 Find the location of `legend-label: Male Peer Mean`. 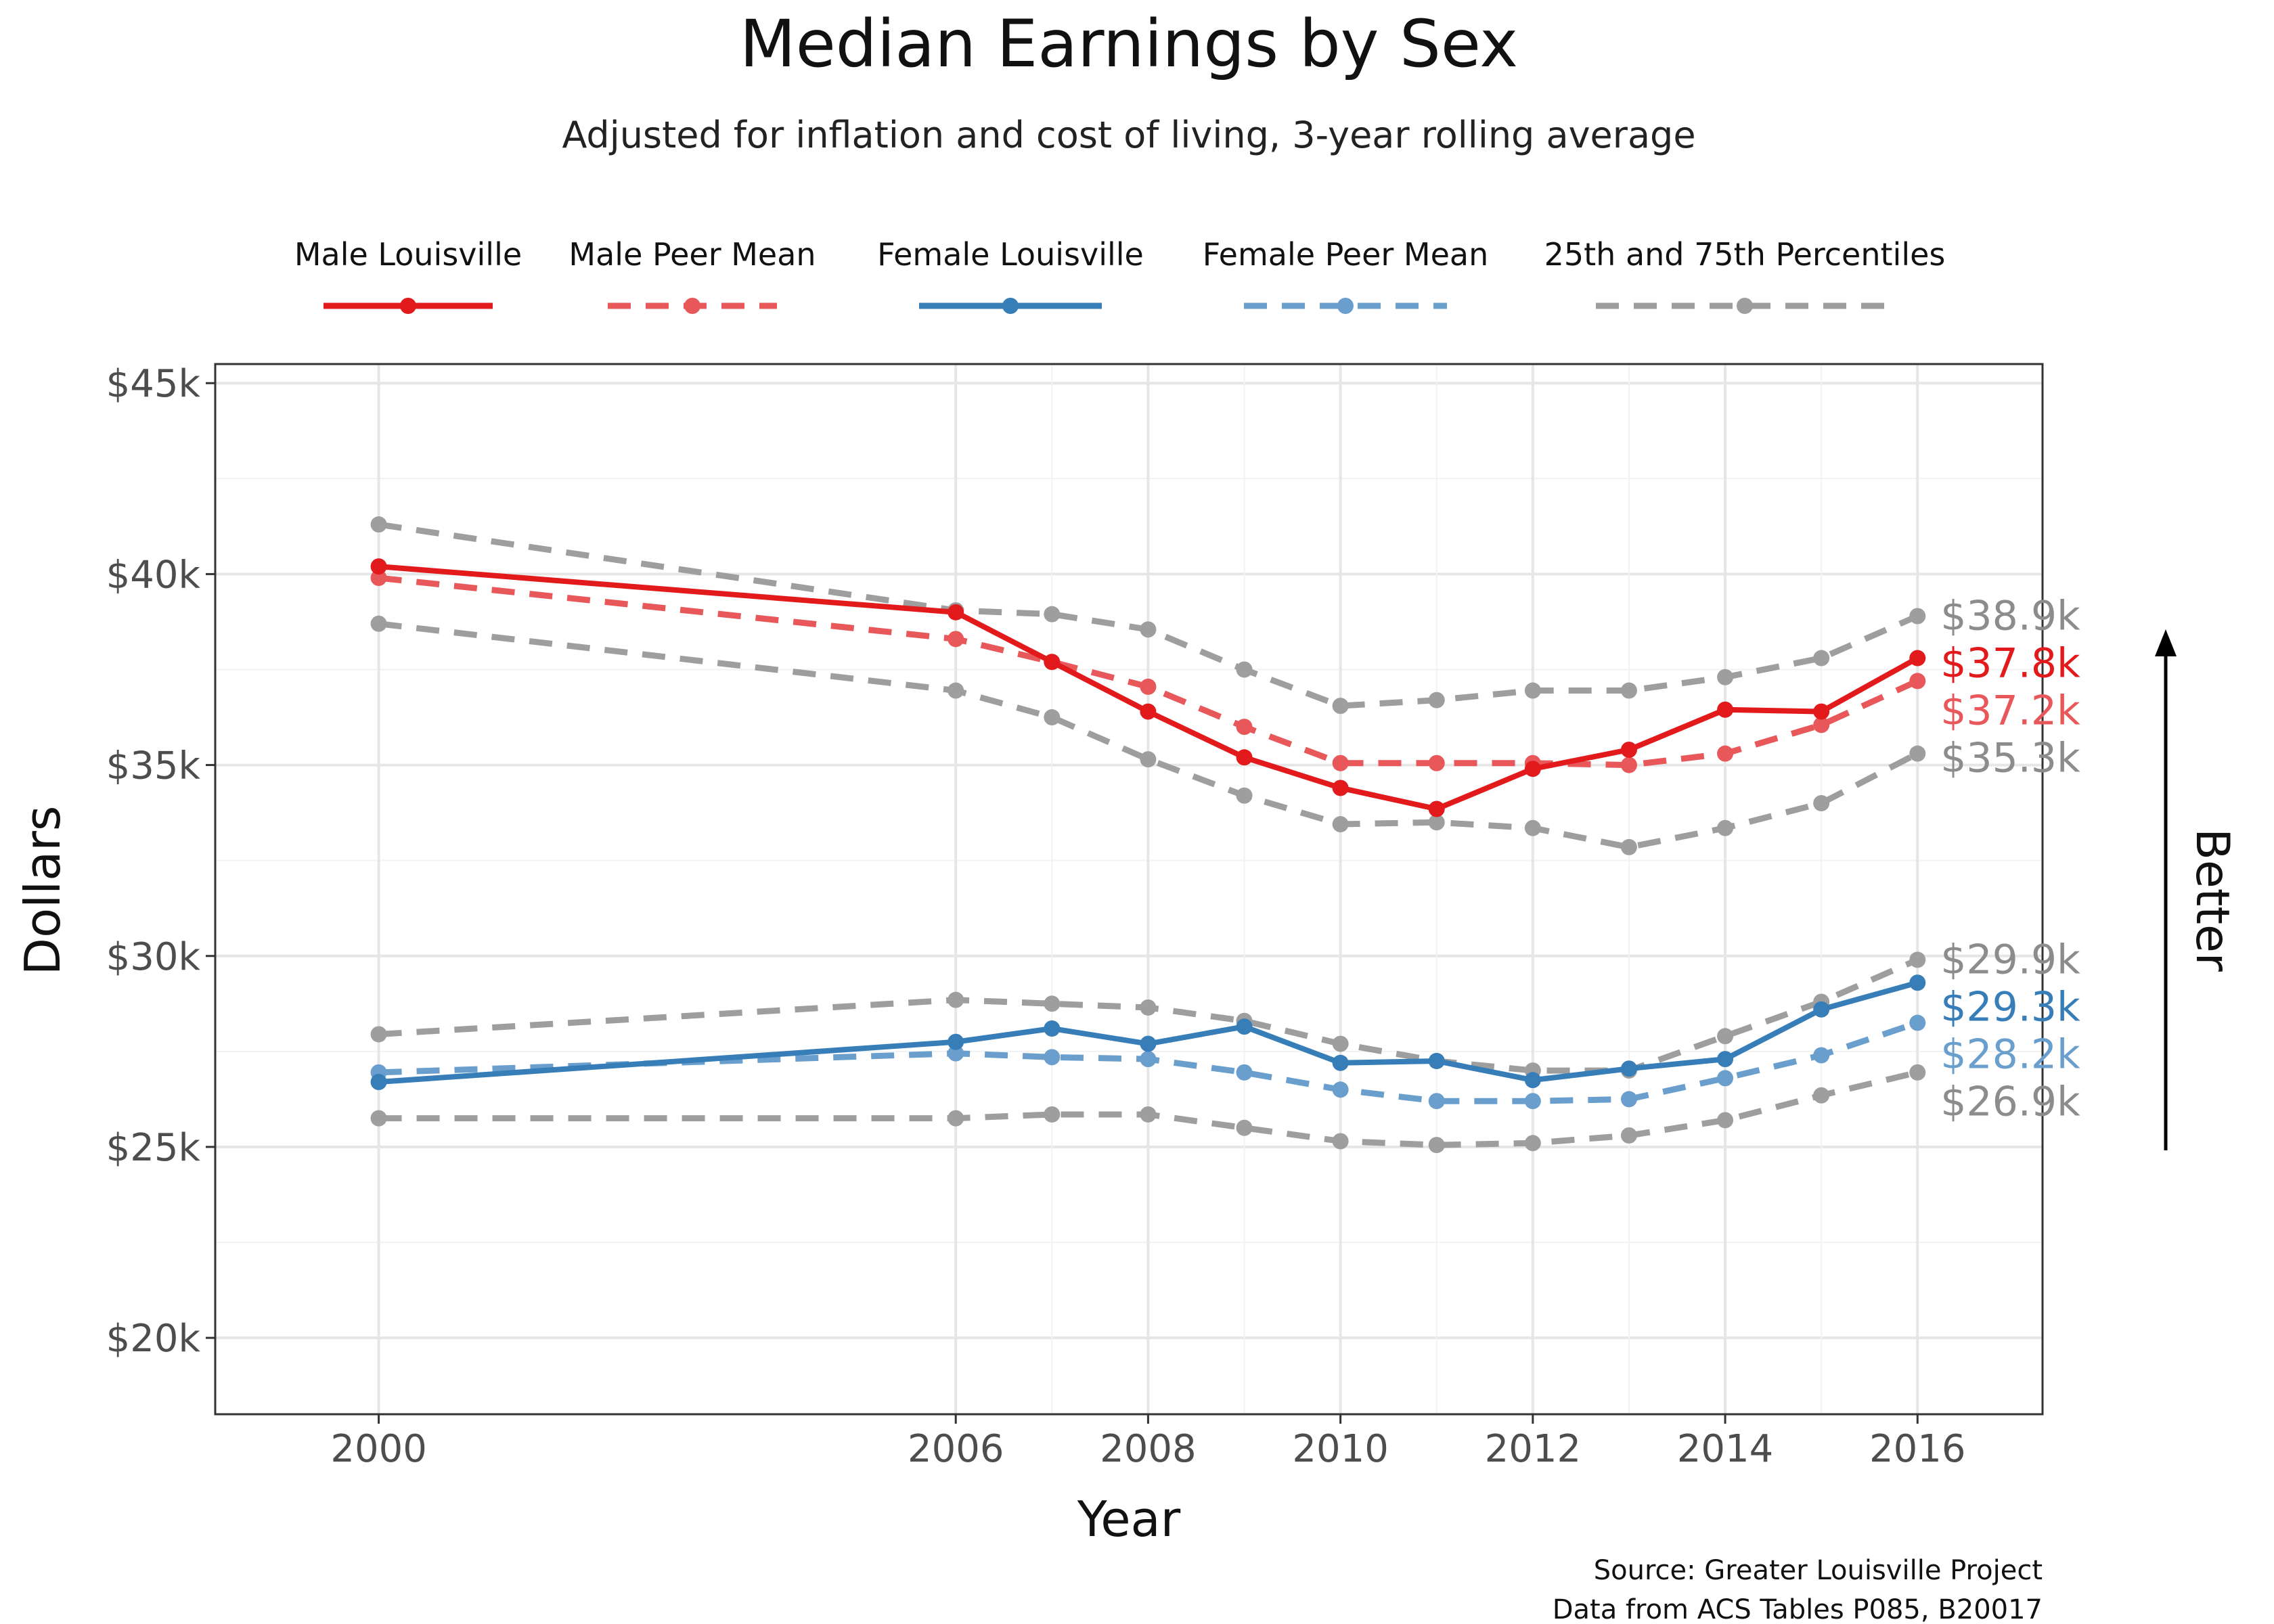

legend-label: Male Peer Mean is located at coordinates (692, 254).